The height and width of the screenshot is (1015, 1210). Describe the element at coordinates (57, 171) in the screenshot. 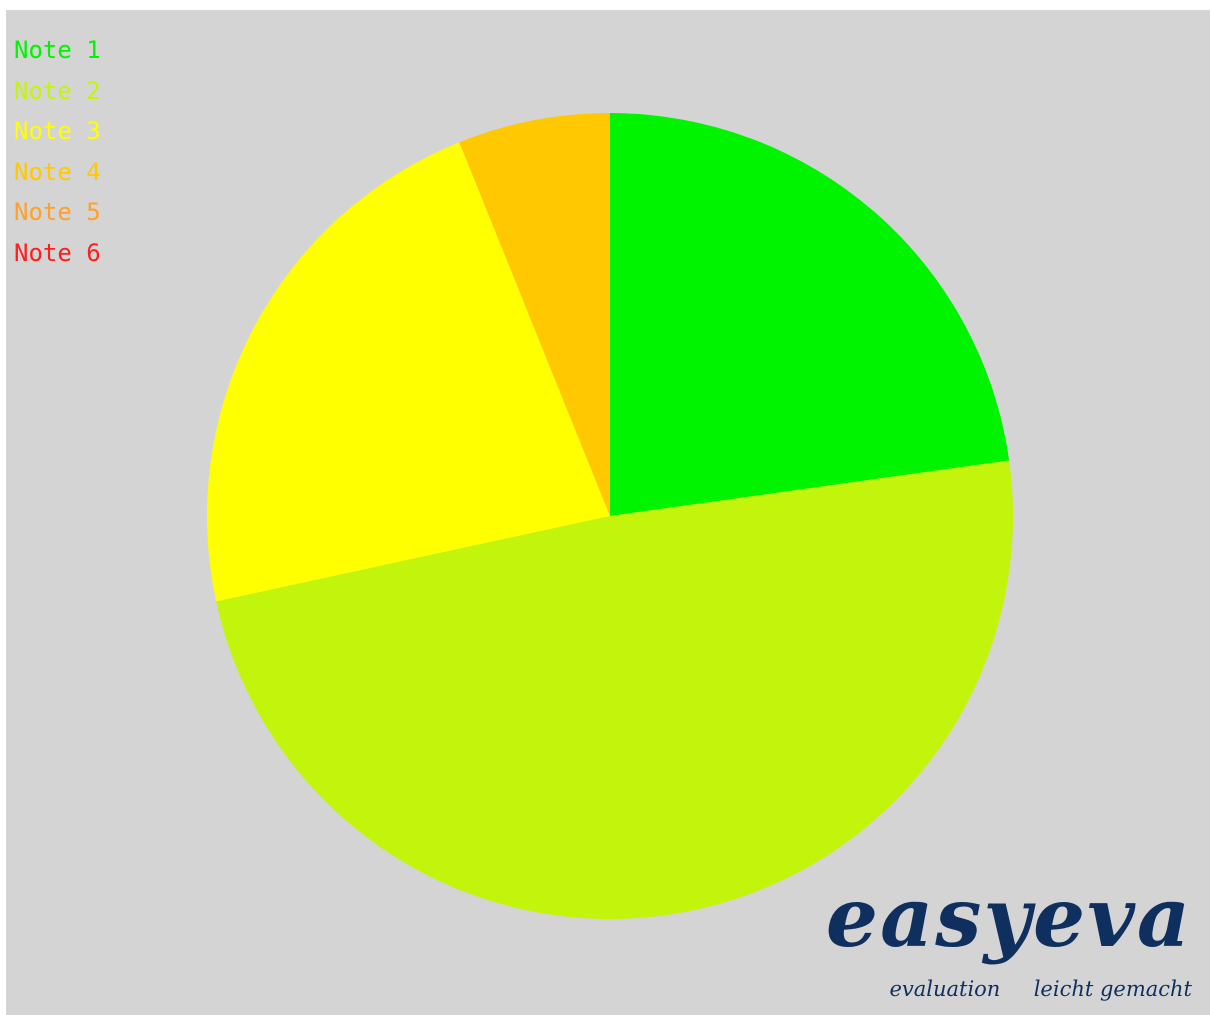

I see `legend-item-note-4: Note 4` at that location.